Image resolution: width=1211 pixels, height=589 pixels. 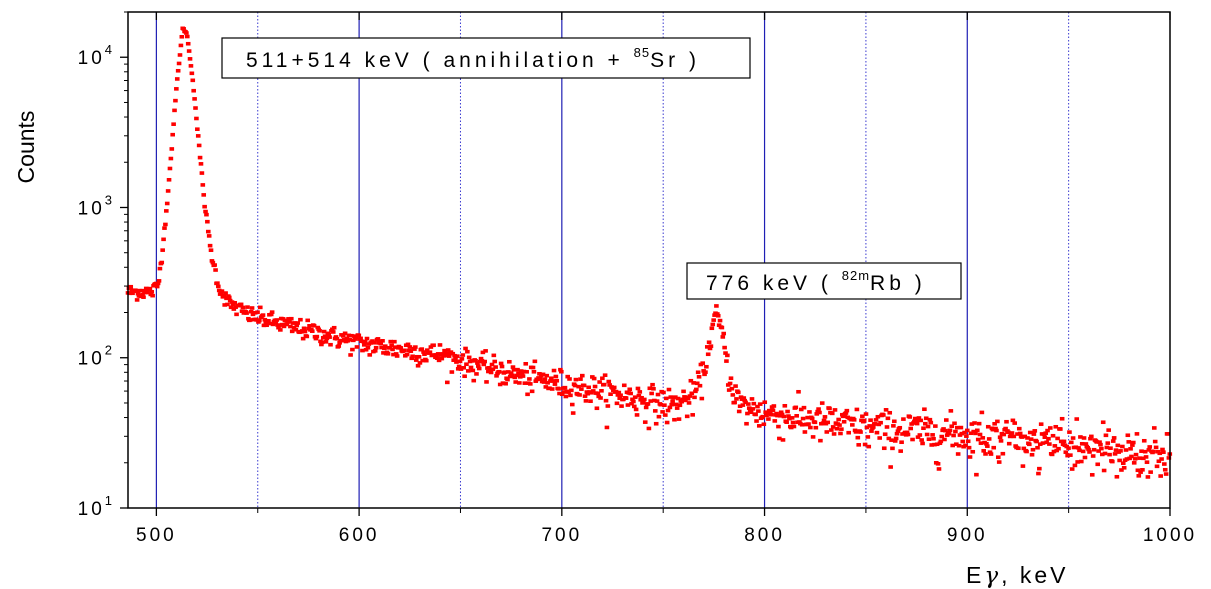 What do you see at coordinates (967, 535) in the screenshot?
I see `x-tick-label: 900` at bounding box center [967, 535].